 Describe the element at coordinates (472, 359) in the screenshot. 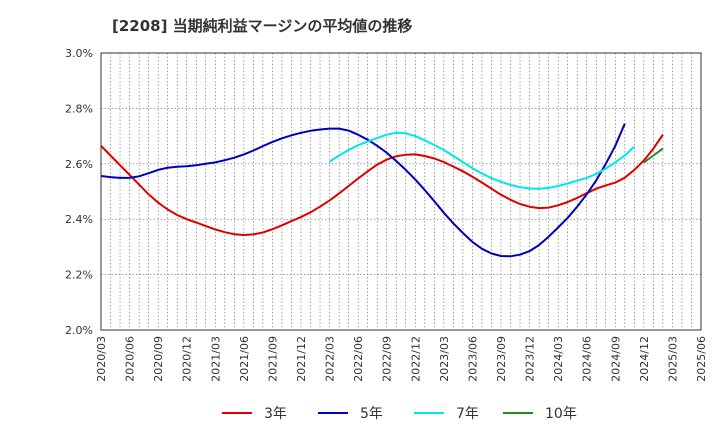

I see `x-tick-label: 2023/06` at that location.